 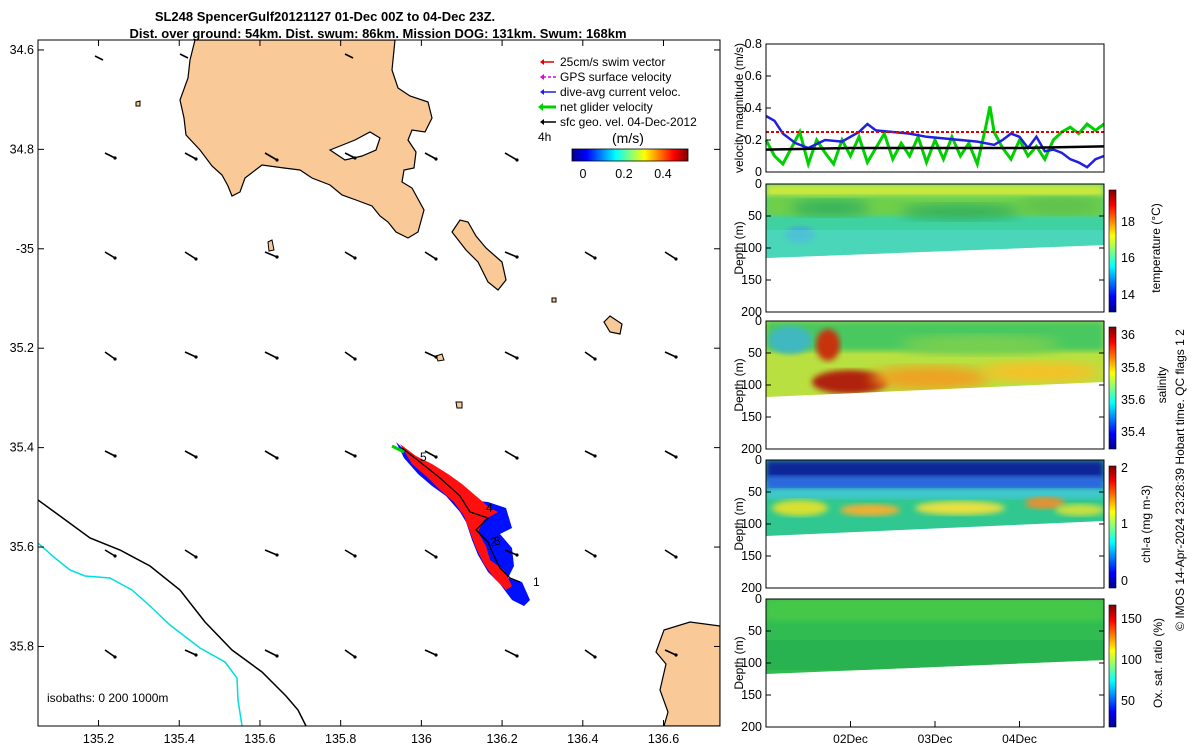 I want to click on legend-gps-arrow-icon, so click(x=542, y=77).